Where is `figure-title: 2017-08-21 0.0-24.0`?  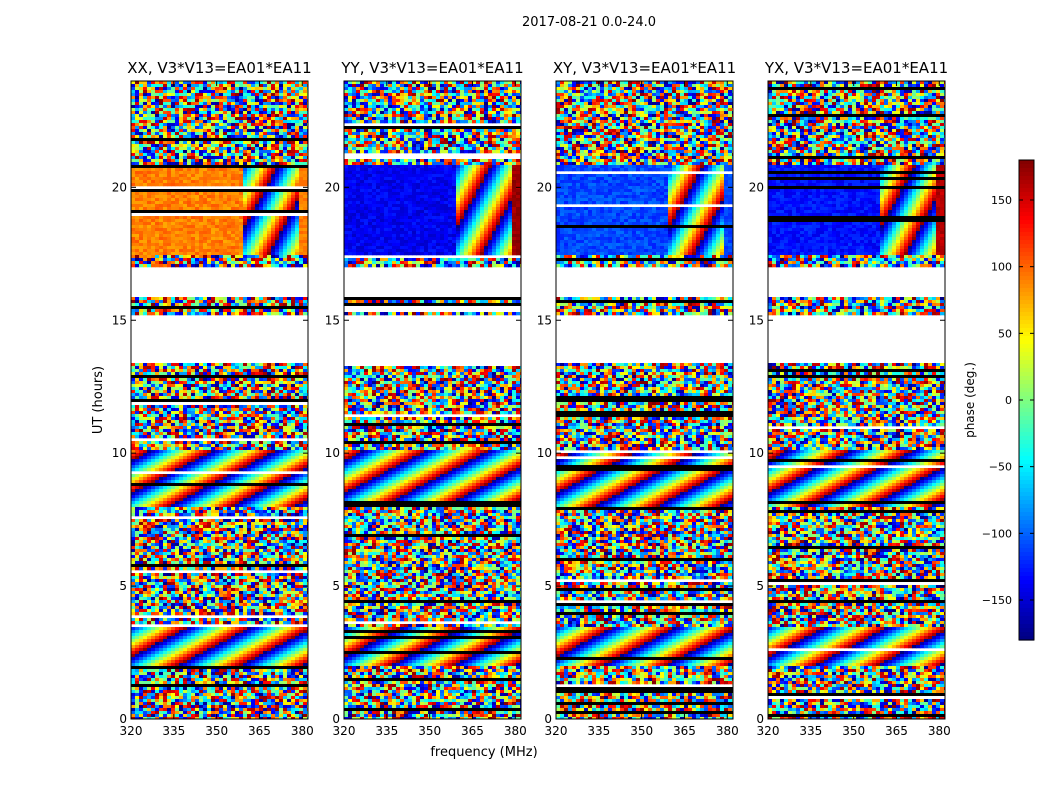
figure-title: 2017-08-21 0.0-24.0 is located at coordinates (589, 22).